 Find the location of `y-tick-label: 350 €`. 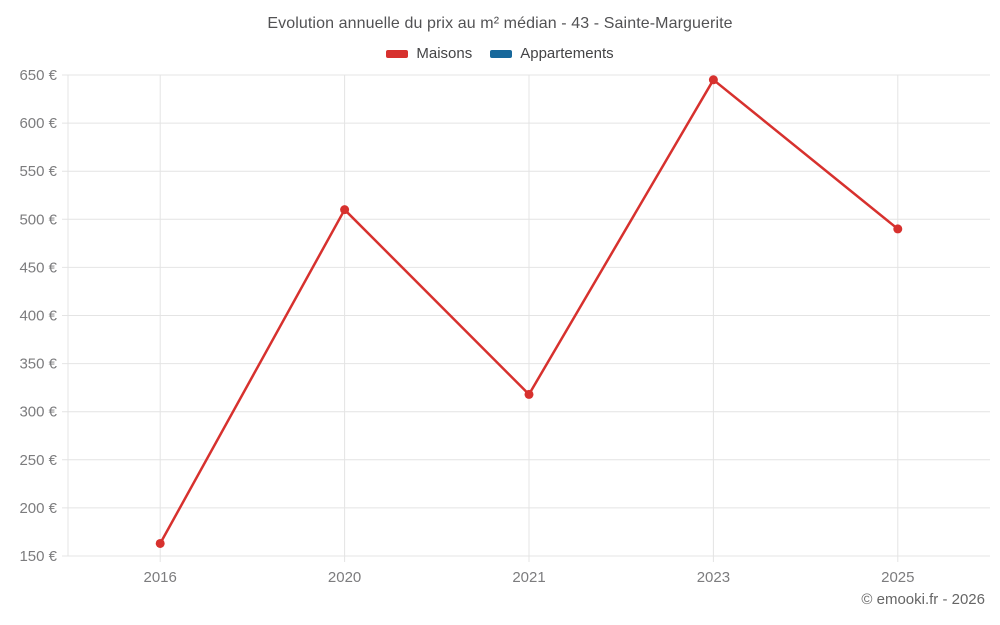

y-tick-label: 350 € is located at coordinates (38, 364).